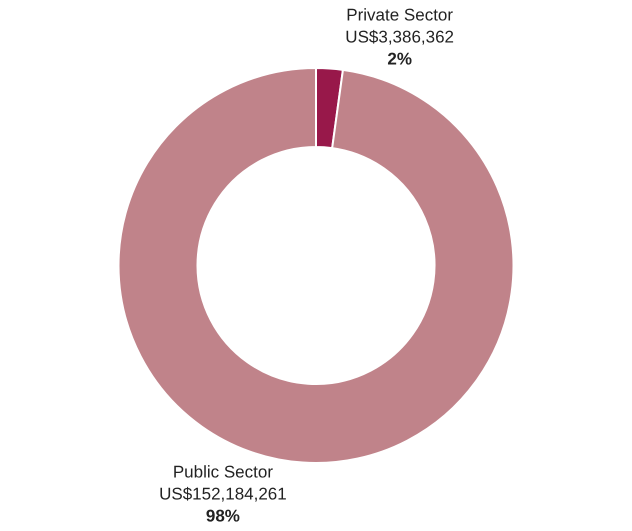  Describe the element at coordinates (223, 494) in the screenshot. I see `data-label: US$152,184,261` at that location.